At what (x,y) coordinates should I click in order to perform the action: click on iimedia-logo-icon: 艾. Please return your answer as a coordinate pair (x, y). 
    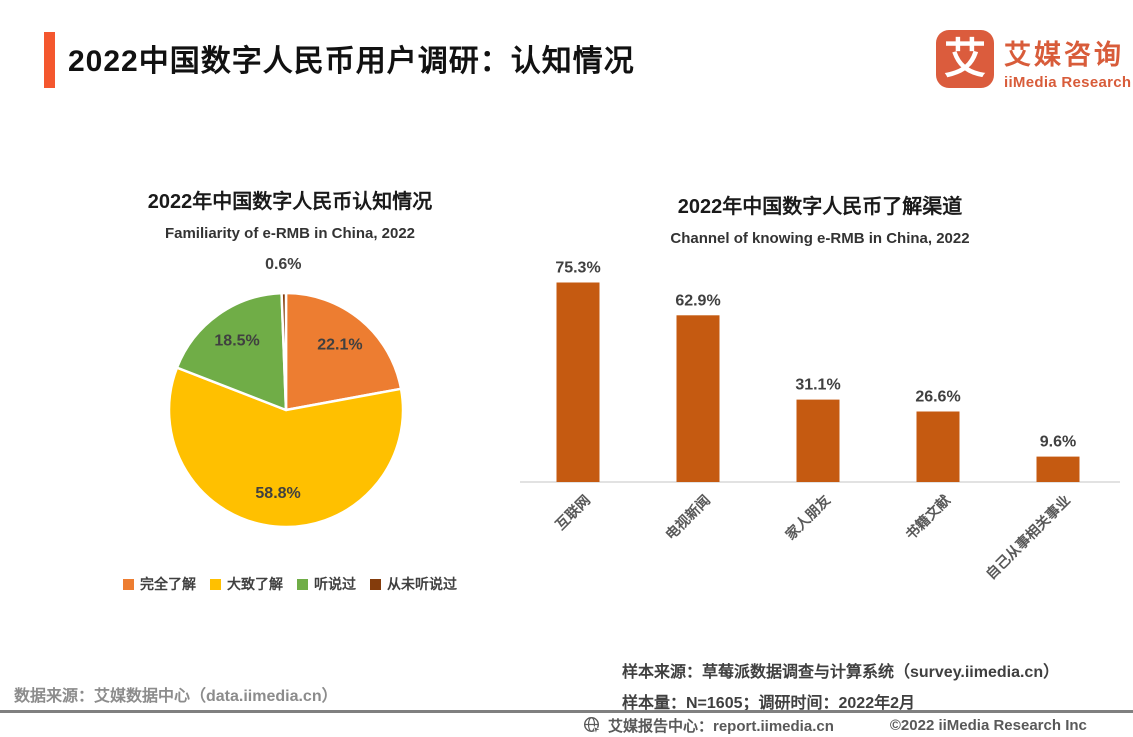
    Looking at the image, I should click on (965, 59).